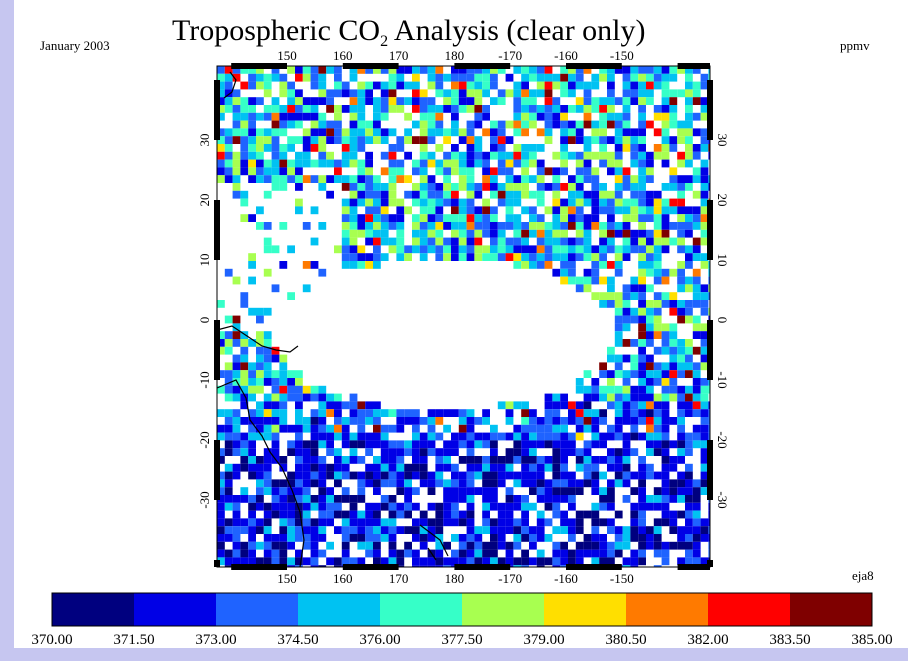 This screenshot has height=661, width=908. What do you see at coordinates (204, 260) in the screenshot?
I see `lat-tick-label: 10` at bounding box center [204, 260].